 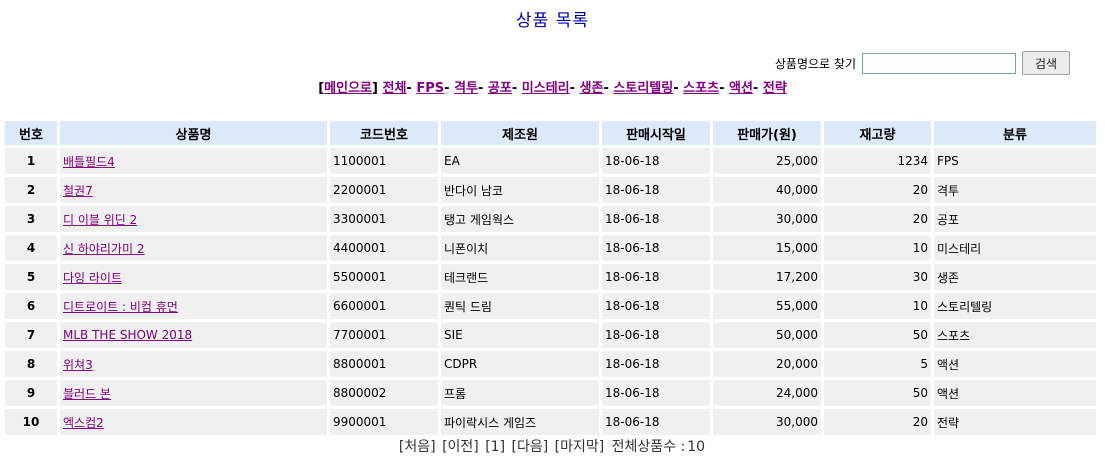 What do you see at coordinates (520, 248) in the screenshot?
I see `cell-maker: 니폰이치` at bounding box center [520, 248].